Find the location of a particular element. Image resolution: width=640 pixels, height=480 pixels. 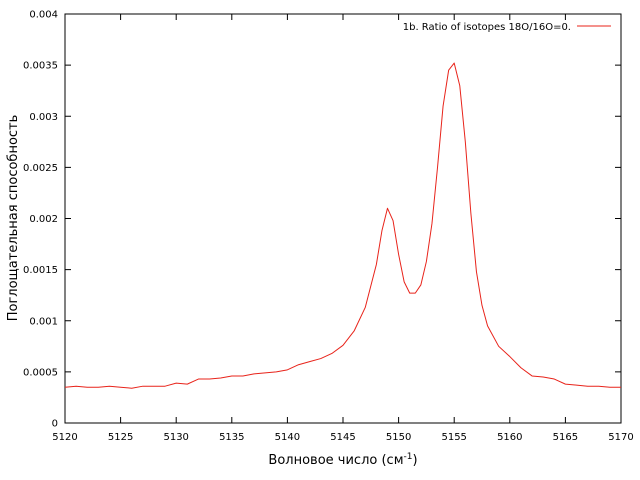

x-tick-label: 5165 is located at coordinates (565, 437).